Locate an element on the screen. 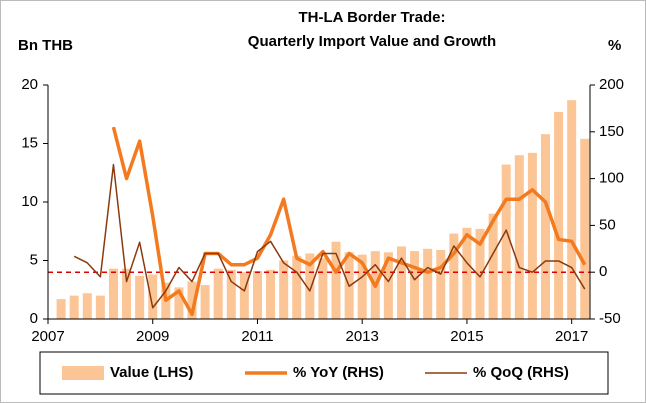 Image resolution: width=646 pixels, height=403 pixels. y-tick-label: 5 is located at coordinates (34, 259).